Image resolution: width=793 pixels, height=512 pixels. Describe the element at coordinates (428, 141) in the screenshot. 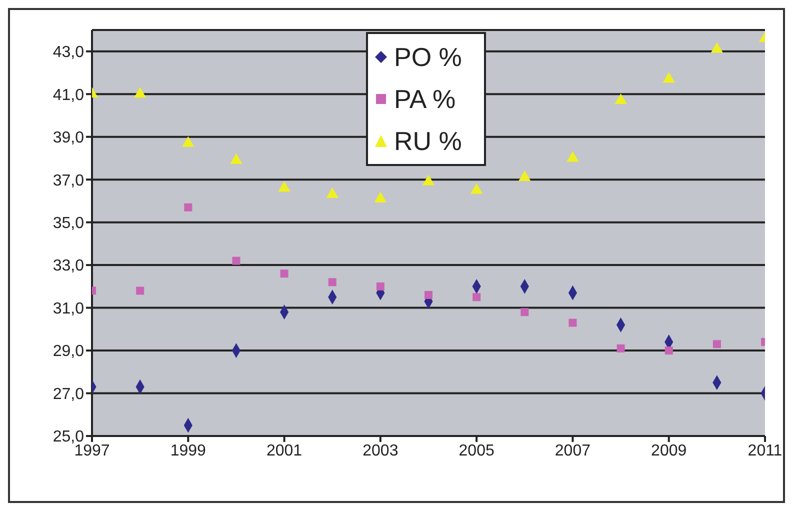

I see `legend-label: RU %` at that location.